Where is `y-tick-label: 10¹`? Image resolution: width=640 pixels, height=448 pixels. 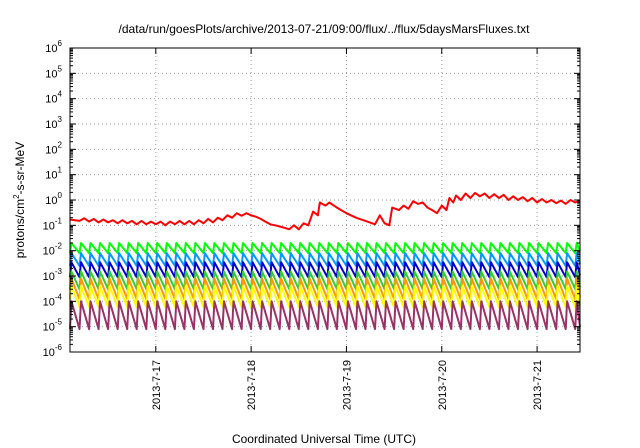
y-tick-label: 10¹ is located at coordinates (53, 174).